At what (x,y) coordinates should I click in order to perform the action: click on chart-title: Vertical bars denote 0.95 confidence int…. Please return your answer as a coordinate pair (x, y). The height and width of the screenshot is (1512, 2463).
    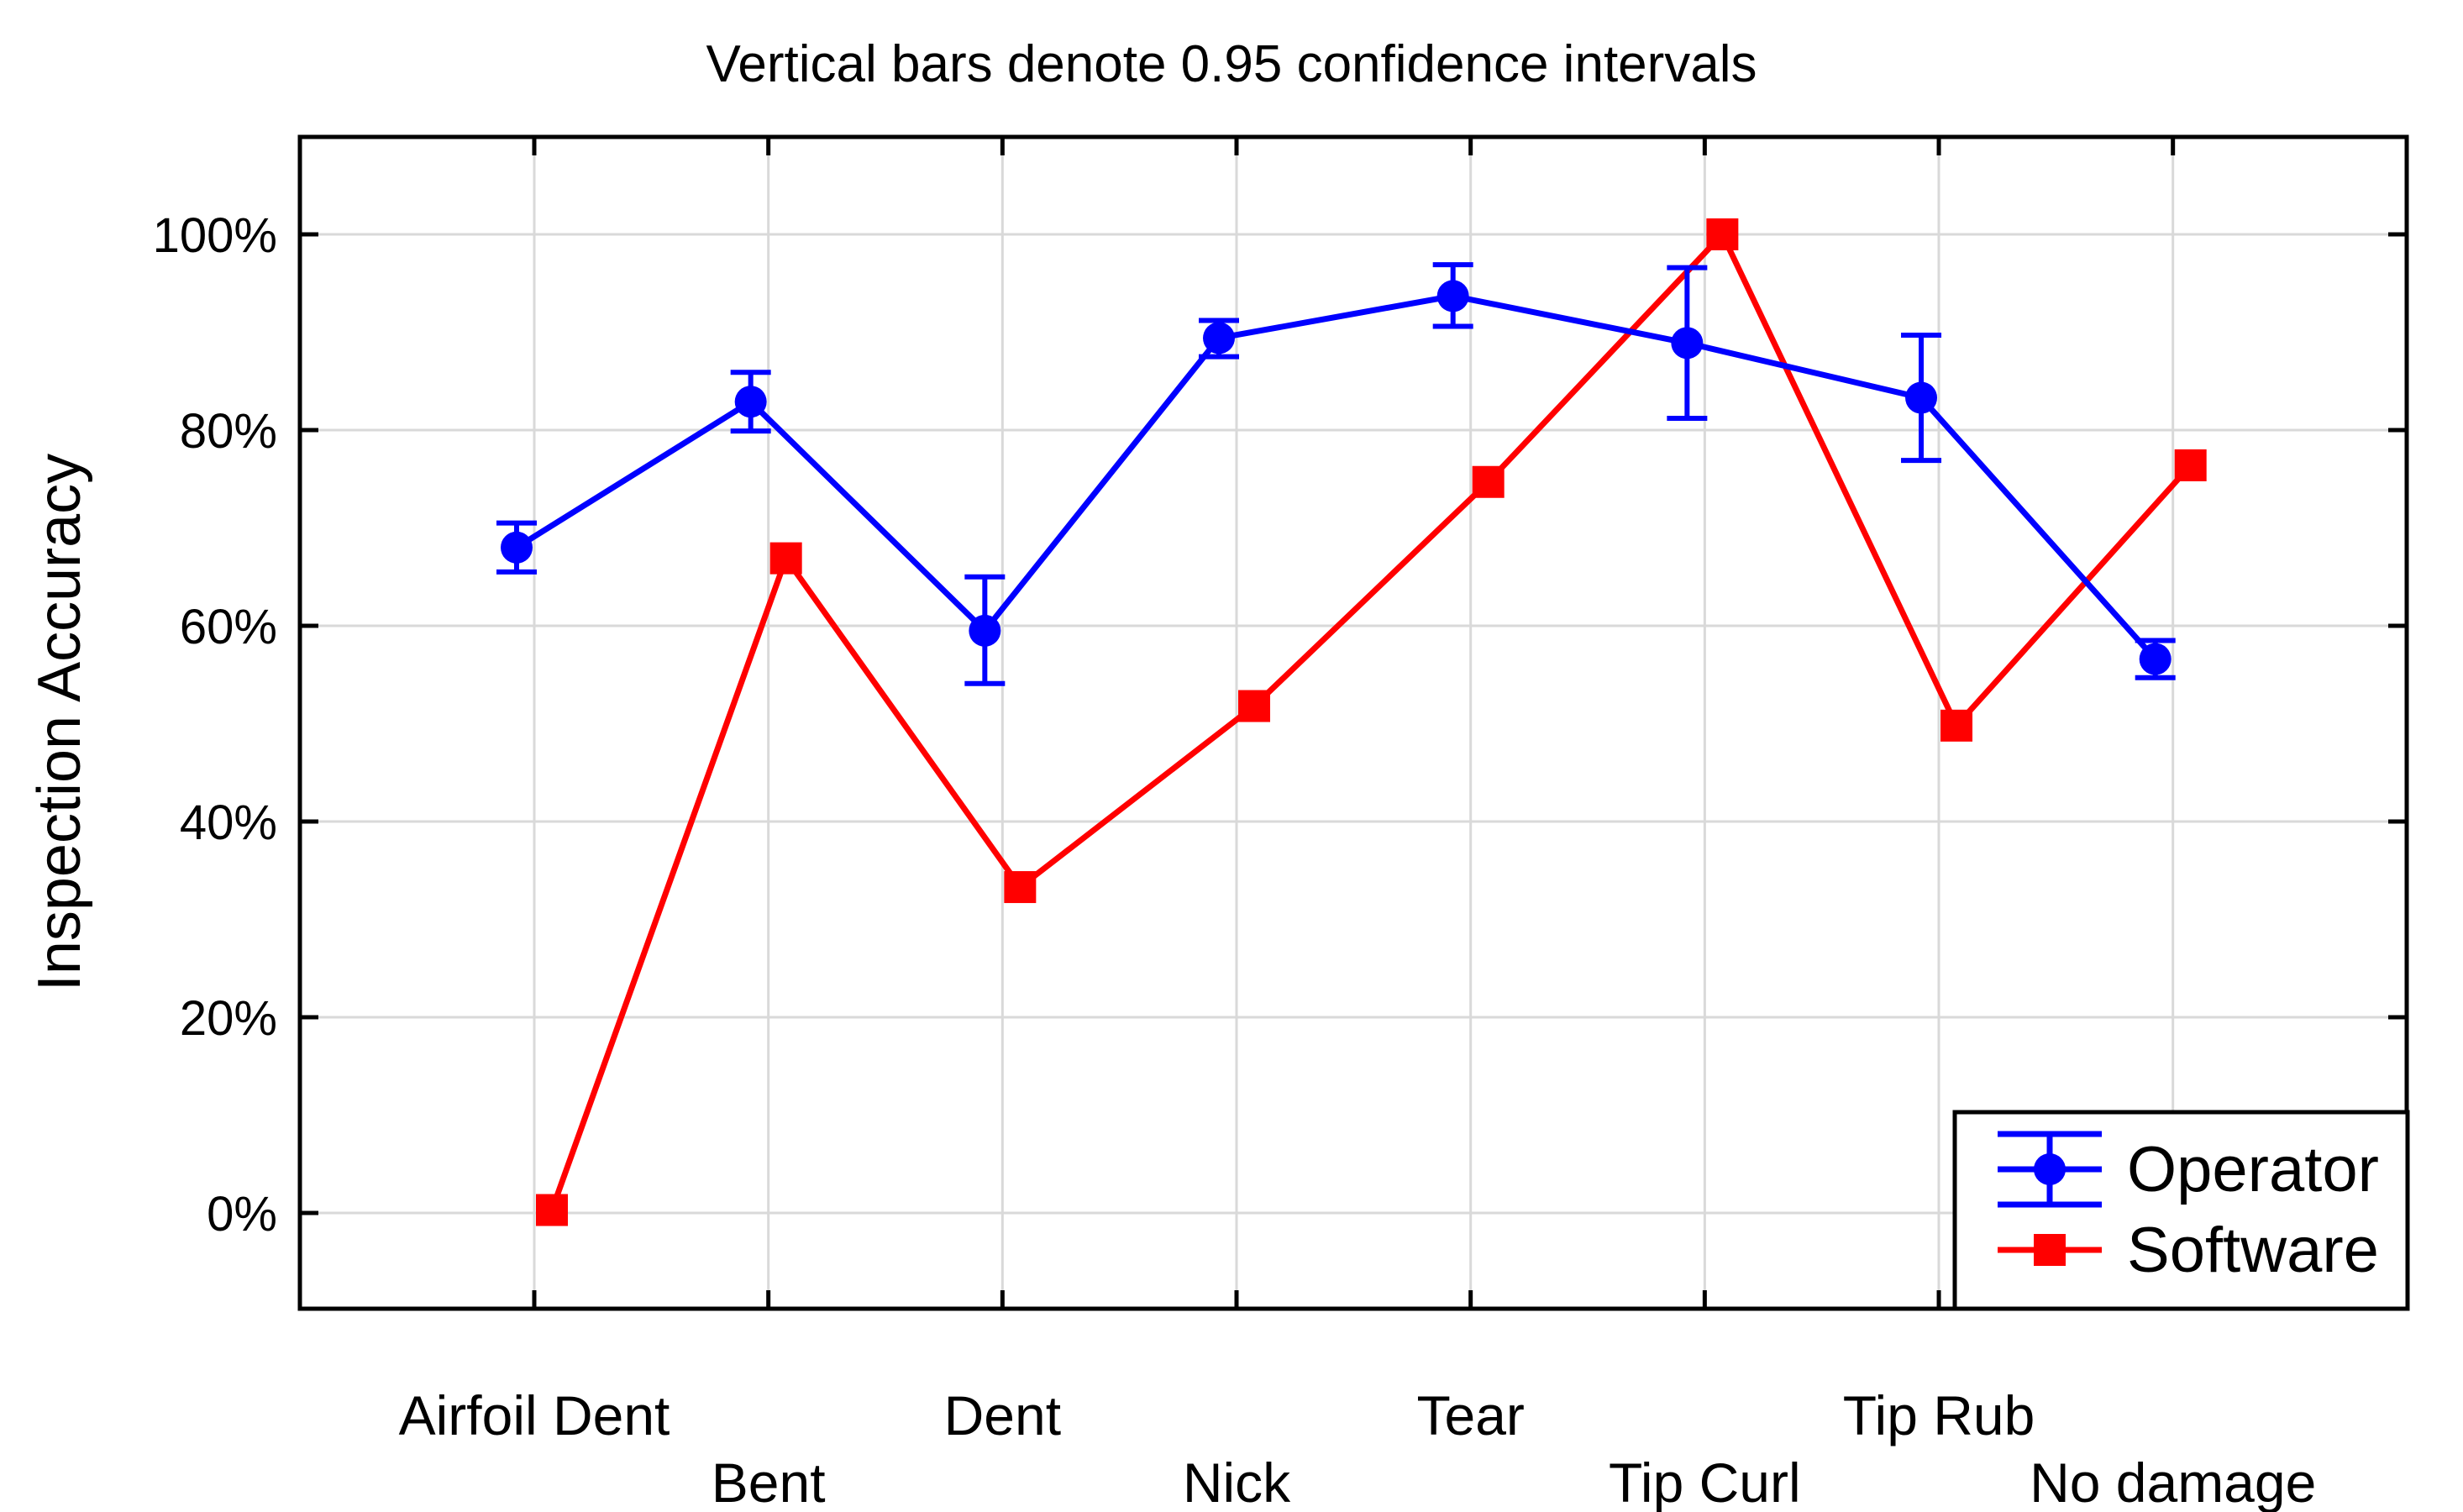
    Looking at the image, I should click on (1231, 64).